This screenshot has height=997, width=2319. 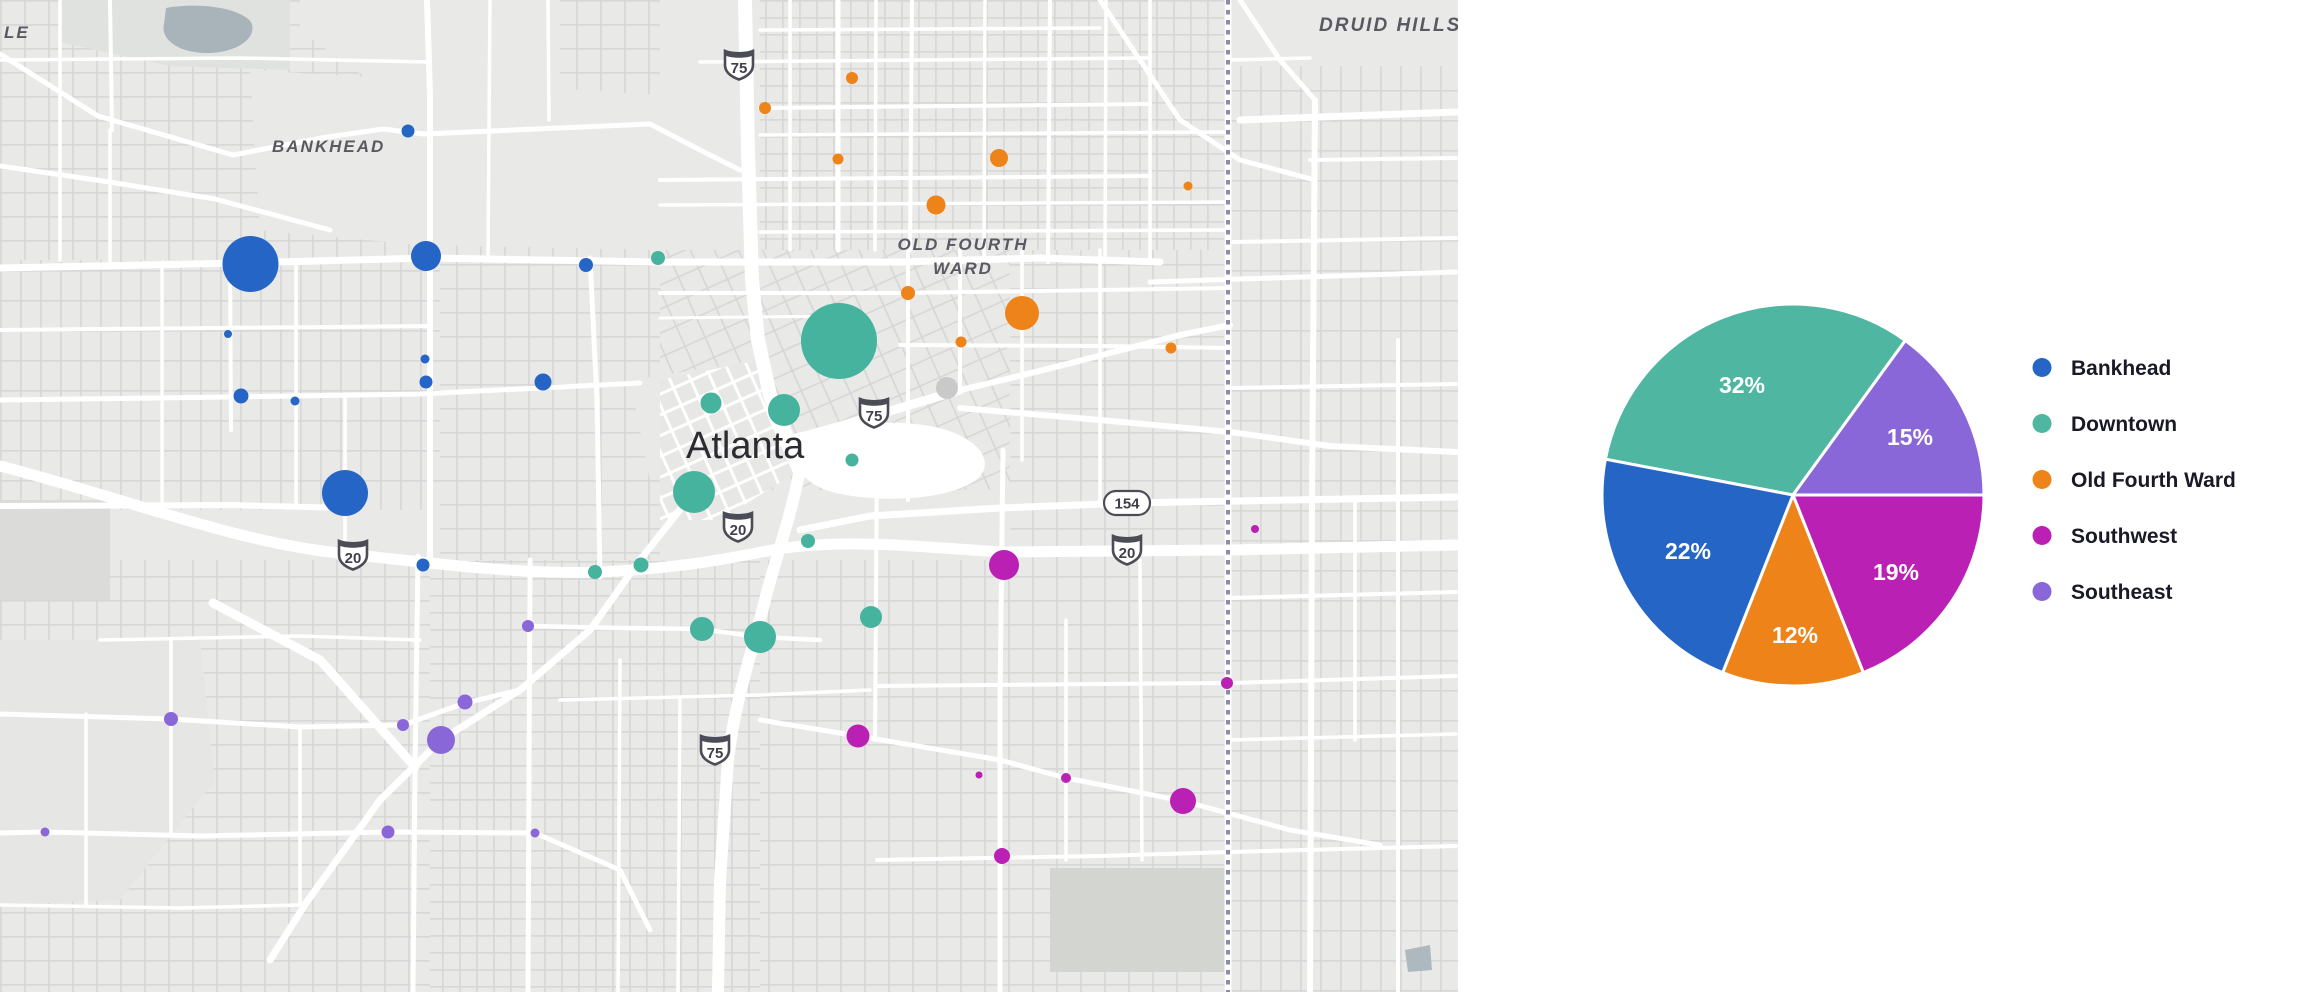 I want to click on svg-text: 20, so click(x=353, y=558).